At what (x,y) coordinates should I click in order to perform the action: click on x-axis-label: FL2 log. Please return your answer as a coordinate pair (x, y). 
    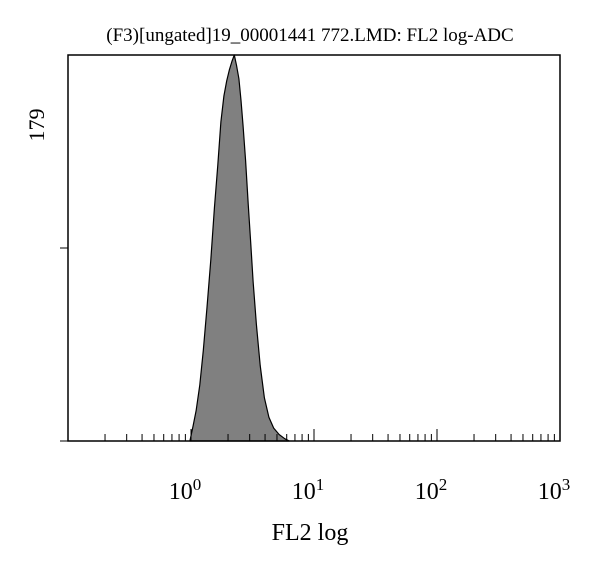
    Looking at the image, I should click on (310, 533).